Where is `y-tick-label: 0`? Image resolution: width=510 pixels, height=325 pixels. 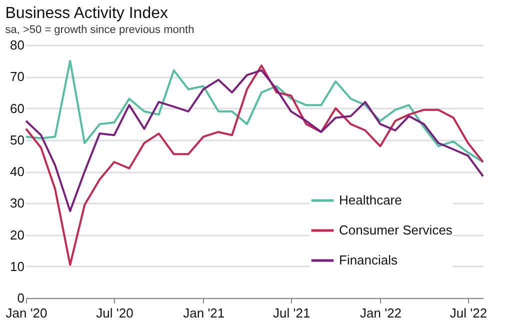
y-tick-label: 0 is located at coordinates (20, 298).